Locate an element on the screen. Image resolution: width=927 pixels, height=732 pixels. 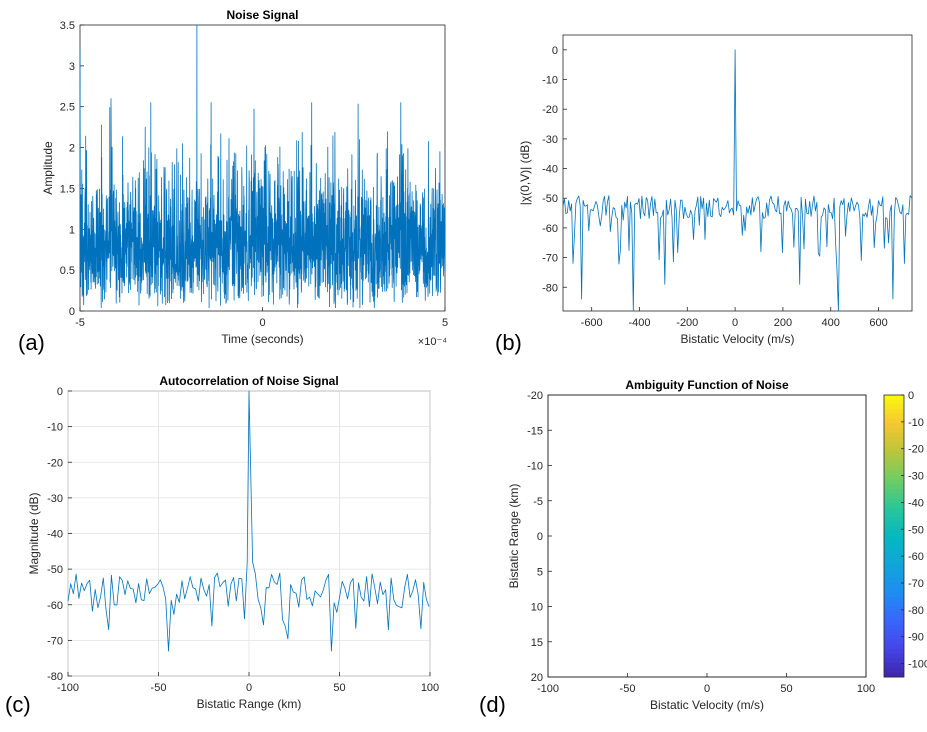
x-tick-label: -100 is located at coordinates (68, 688).